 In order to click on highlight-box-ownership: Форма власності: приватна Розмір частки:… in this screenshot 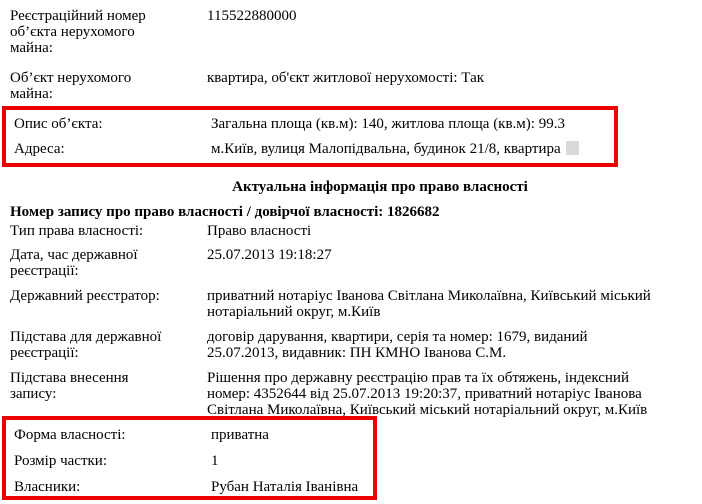, I will do `click(189, 458)`.